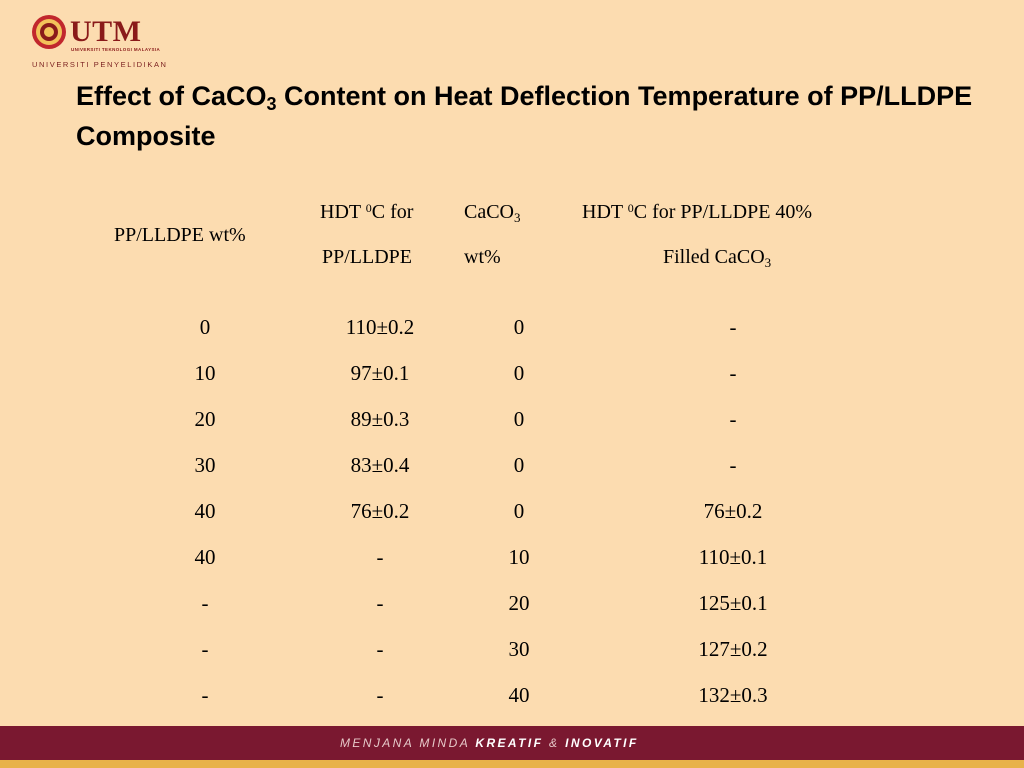 Image resolution: width=1024 pixels, height=768 pixels. I want to click on header-caco-text: CaCO, so click(489, 212).